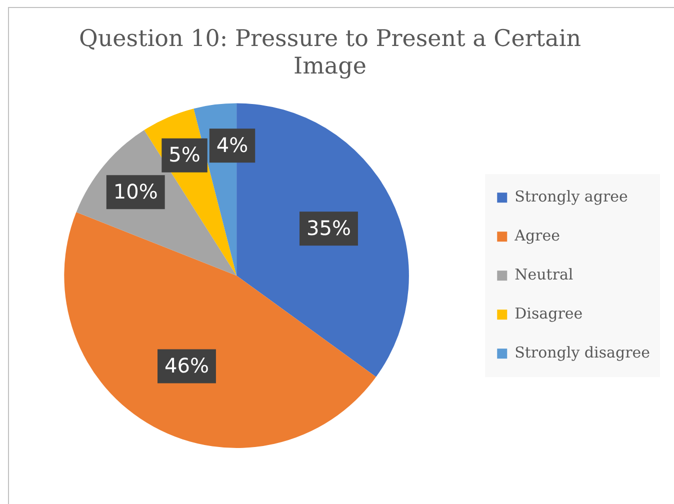 The height and width of the screenshot is (504, 674). I want to click on legend-label: Strongly disagree, so click(582, 352).